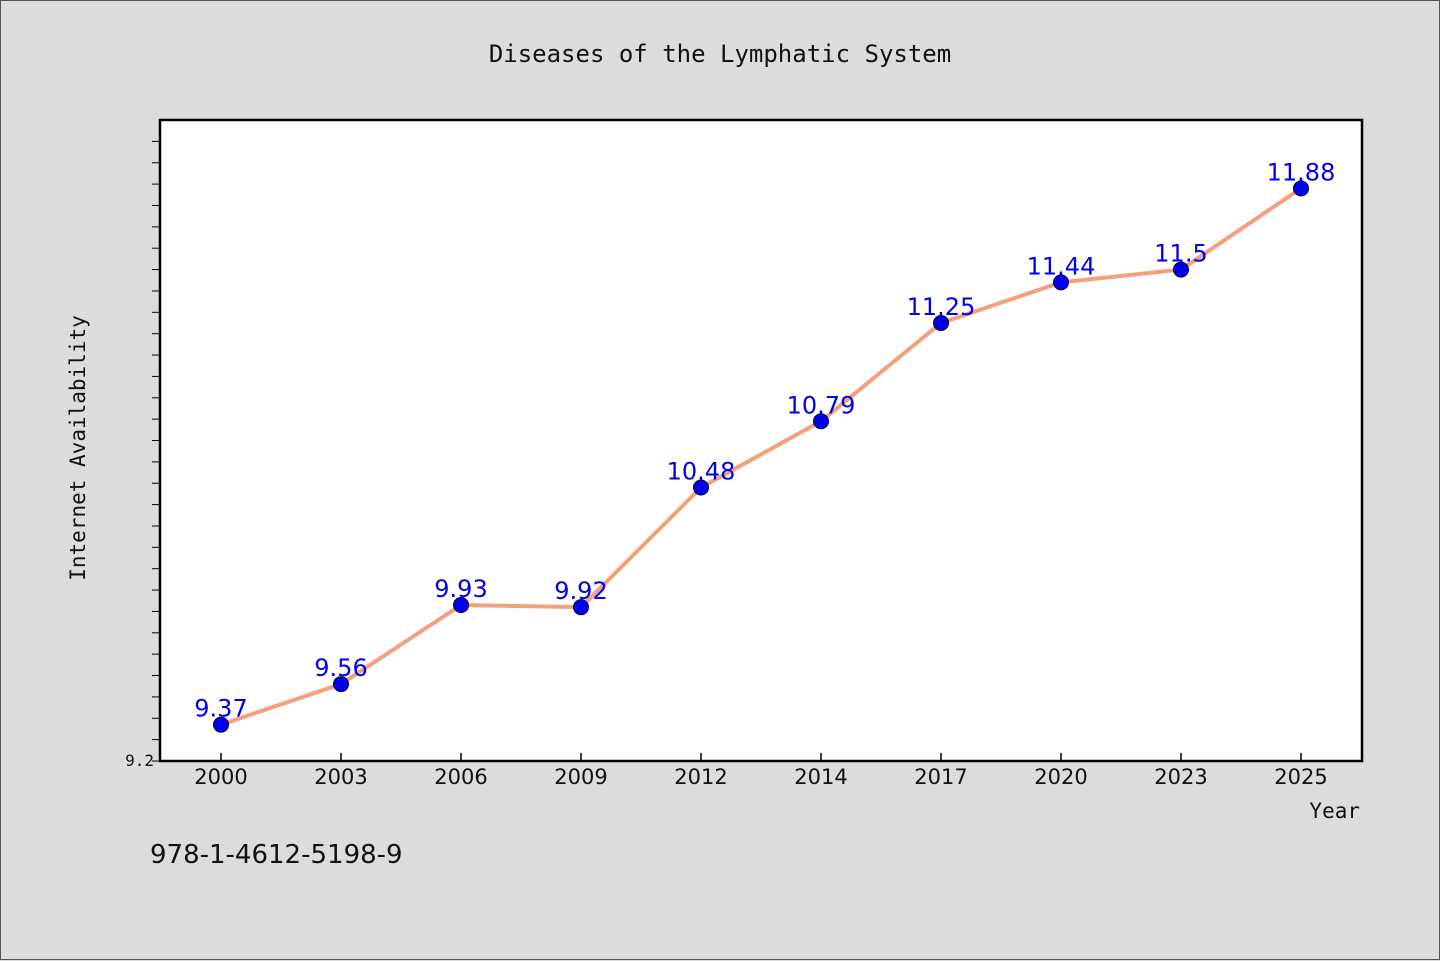  I want to click on x-tick-label: 2006, so click(460, 777).